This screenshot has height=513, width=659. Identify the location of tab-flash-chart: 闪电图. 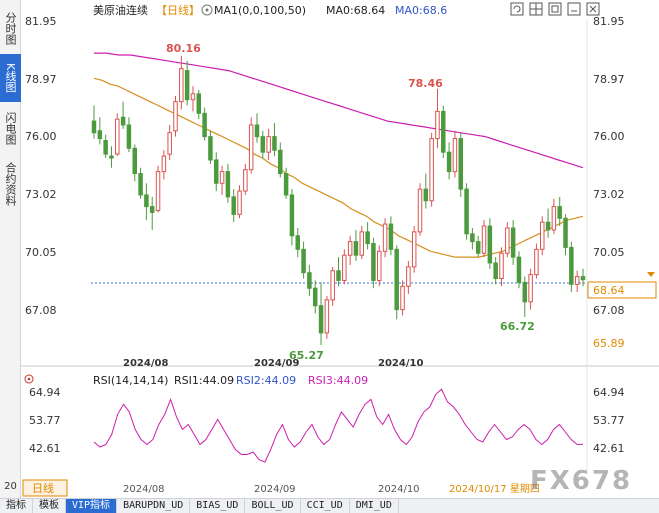
(10, 128).